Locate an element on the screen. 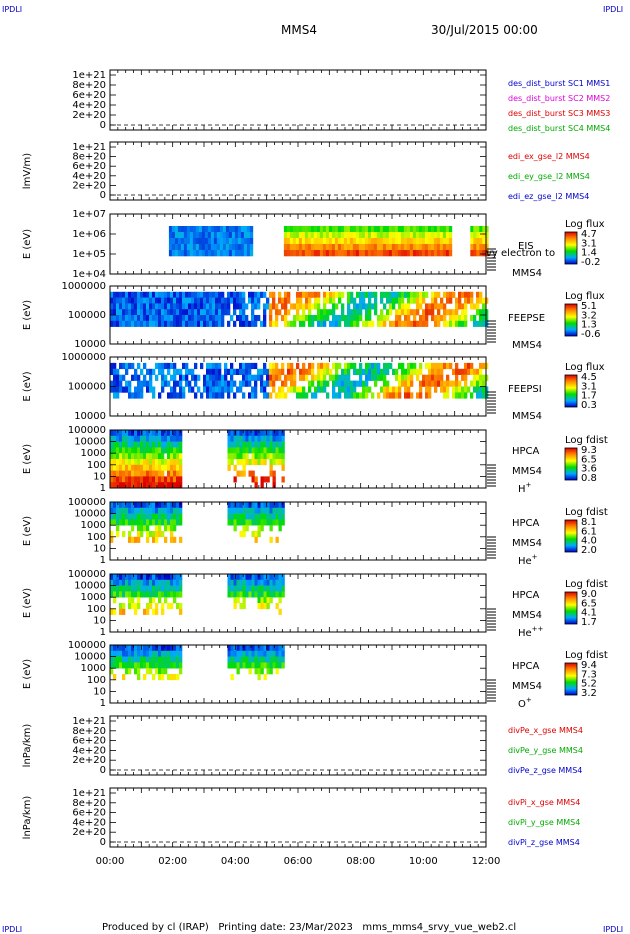  colorbar-tick-label: 9.4 is located at coordinates (589, 665).